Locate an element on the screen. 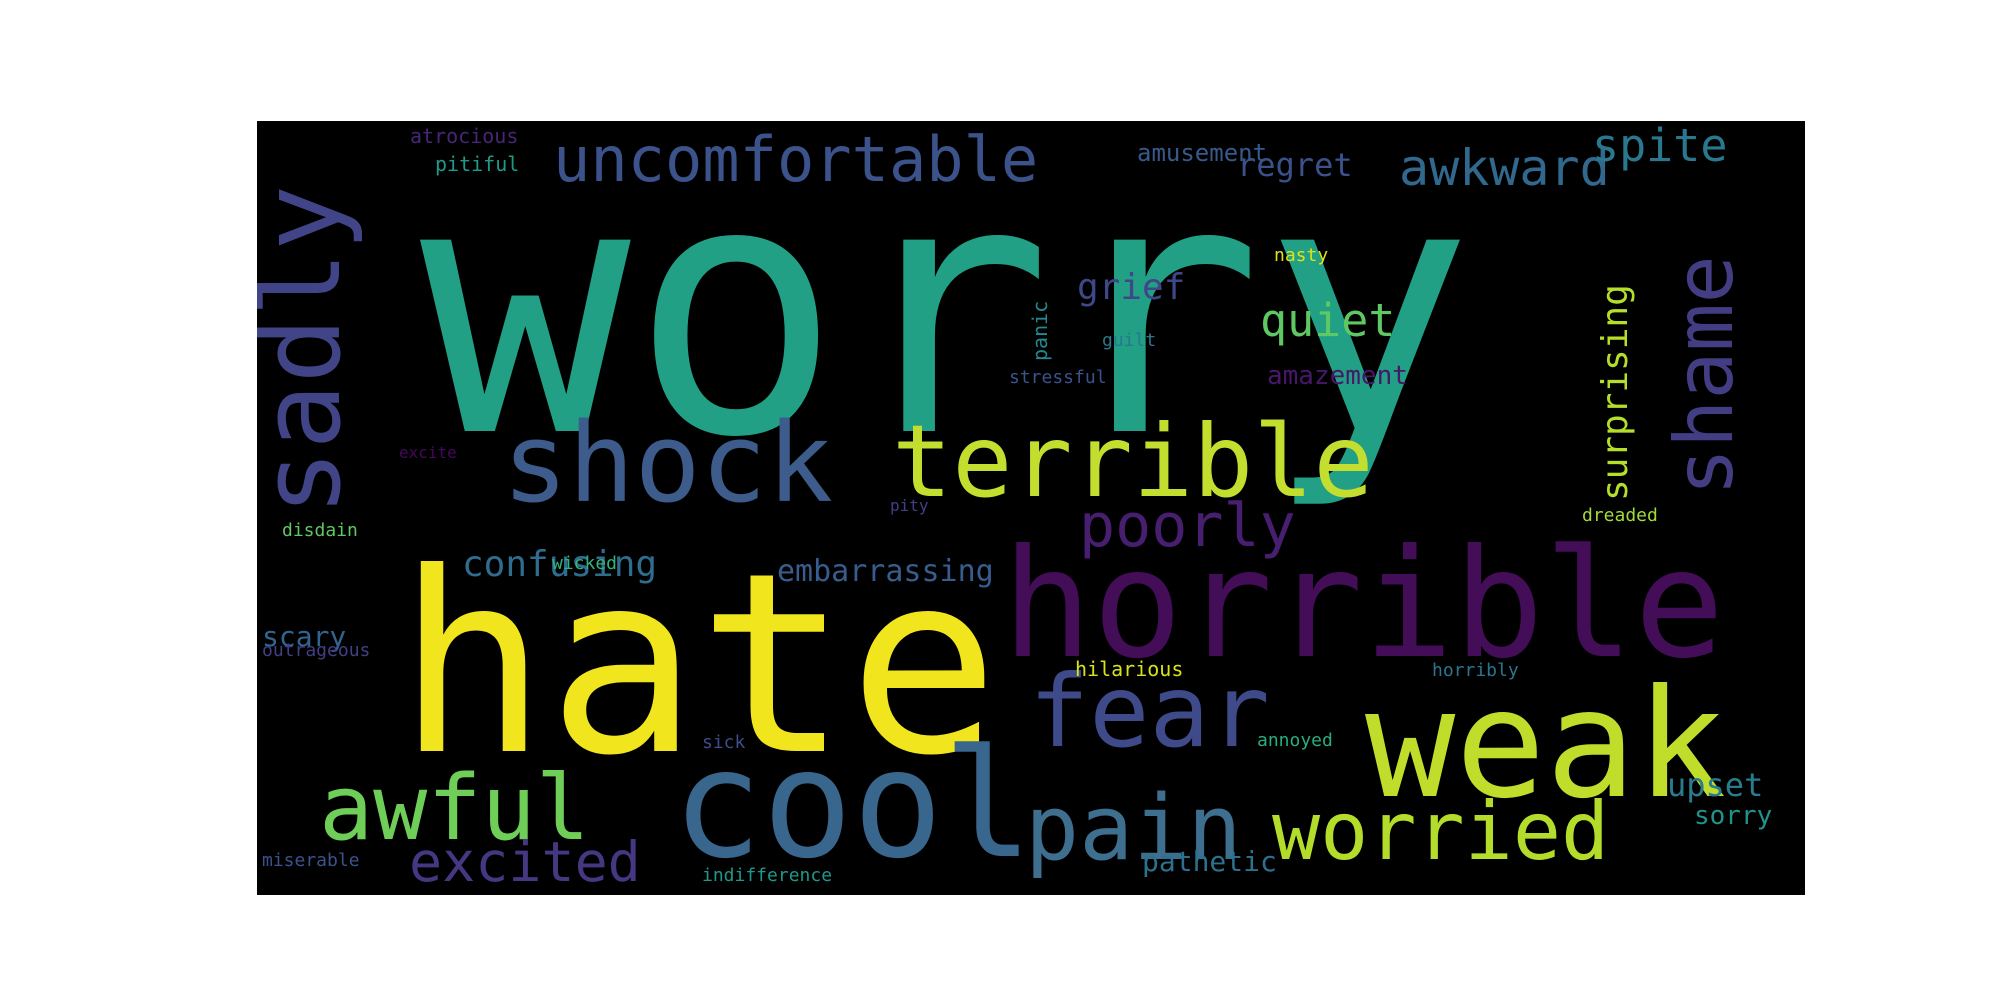 Image resolution: width=2000 pixels, height=1000 pixels. cloud-word-guilt: guilt is located at coordinates (1129, 340).